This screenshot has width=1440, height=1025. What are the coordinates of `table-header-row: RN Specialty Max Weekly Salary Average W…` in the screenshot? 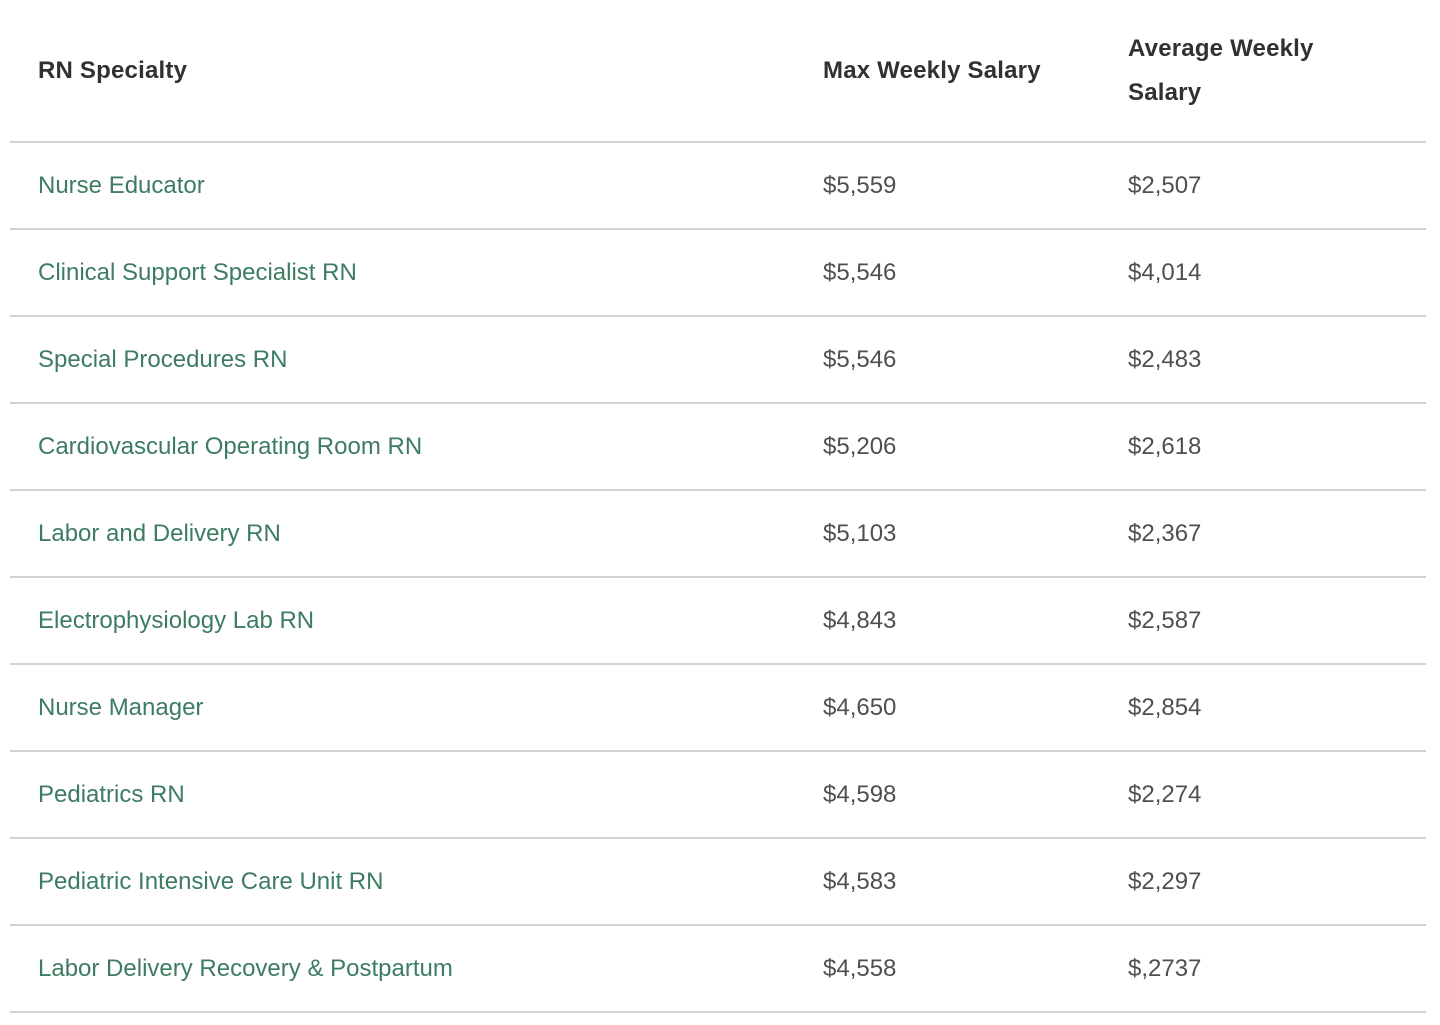 It's located at (718, 71).